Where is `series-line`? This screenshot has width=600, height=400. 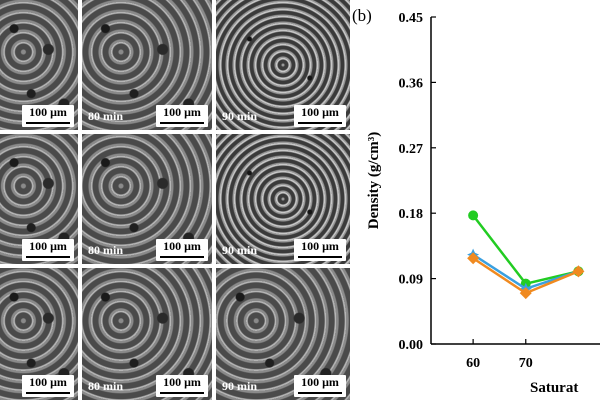
series-line is located at coordinates (525, 250).